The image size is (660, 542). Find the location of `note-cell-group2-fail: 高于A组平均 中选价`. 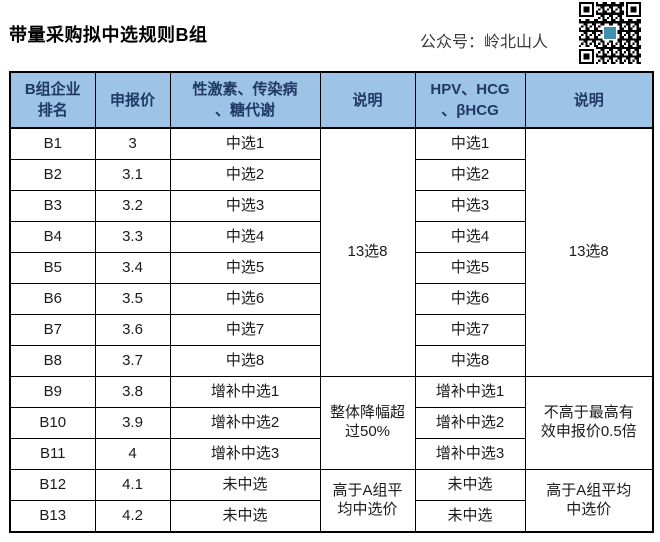

note-cell-group2-fail: 高于A组平均 中选价 is located at coordinates (589, 501).